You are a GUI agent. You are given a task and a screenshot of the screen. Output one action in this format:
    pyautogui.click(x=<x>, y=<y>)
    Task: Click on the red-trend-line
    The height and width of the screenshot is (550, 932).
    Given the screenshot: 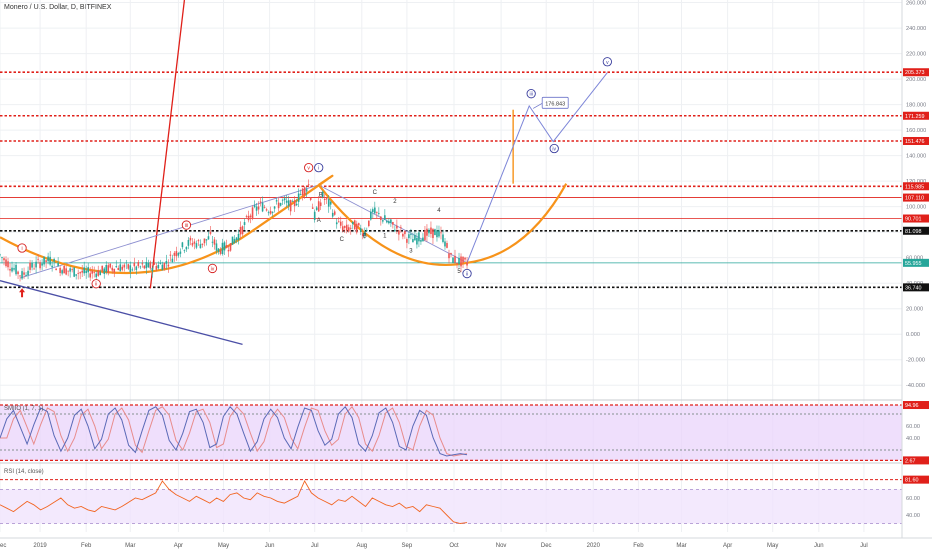 What is the action you would take?
    pyautogui.click(x=167, y=144)
    